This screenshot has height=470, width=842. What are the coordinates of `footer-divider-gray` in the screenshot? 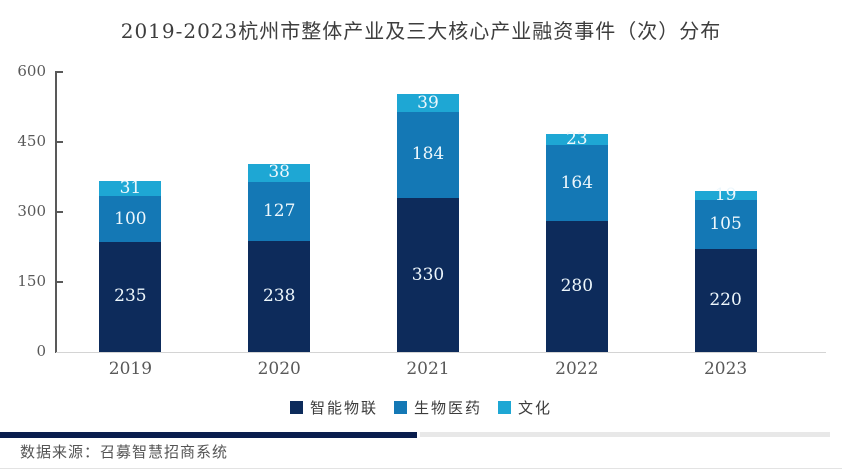 It's located at (625, 434).